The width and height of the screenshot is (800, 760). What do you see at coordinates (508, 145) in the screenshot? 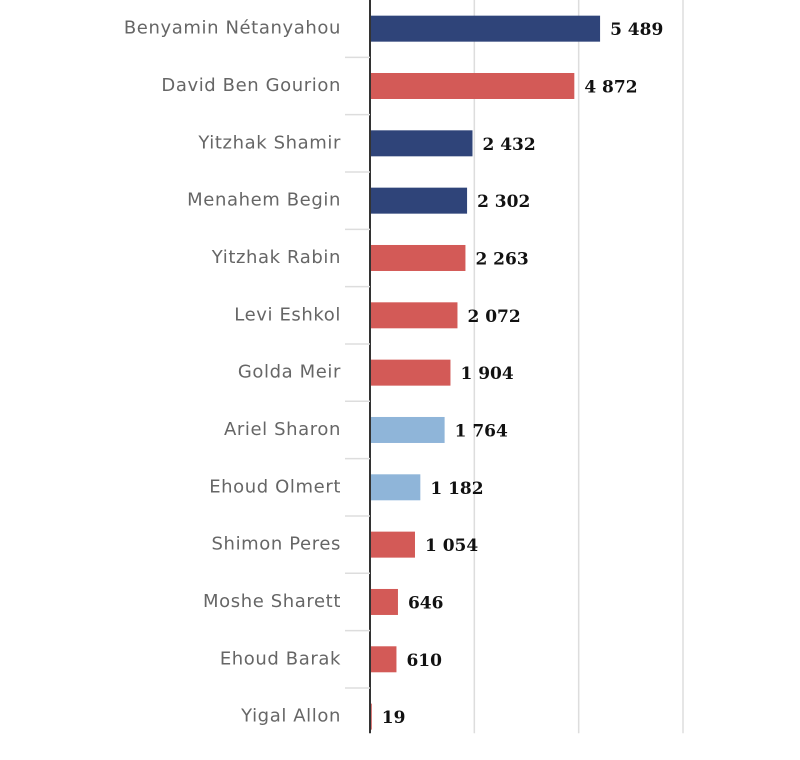
I see `value-label: 2 432` at bounding box center [508, 145].